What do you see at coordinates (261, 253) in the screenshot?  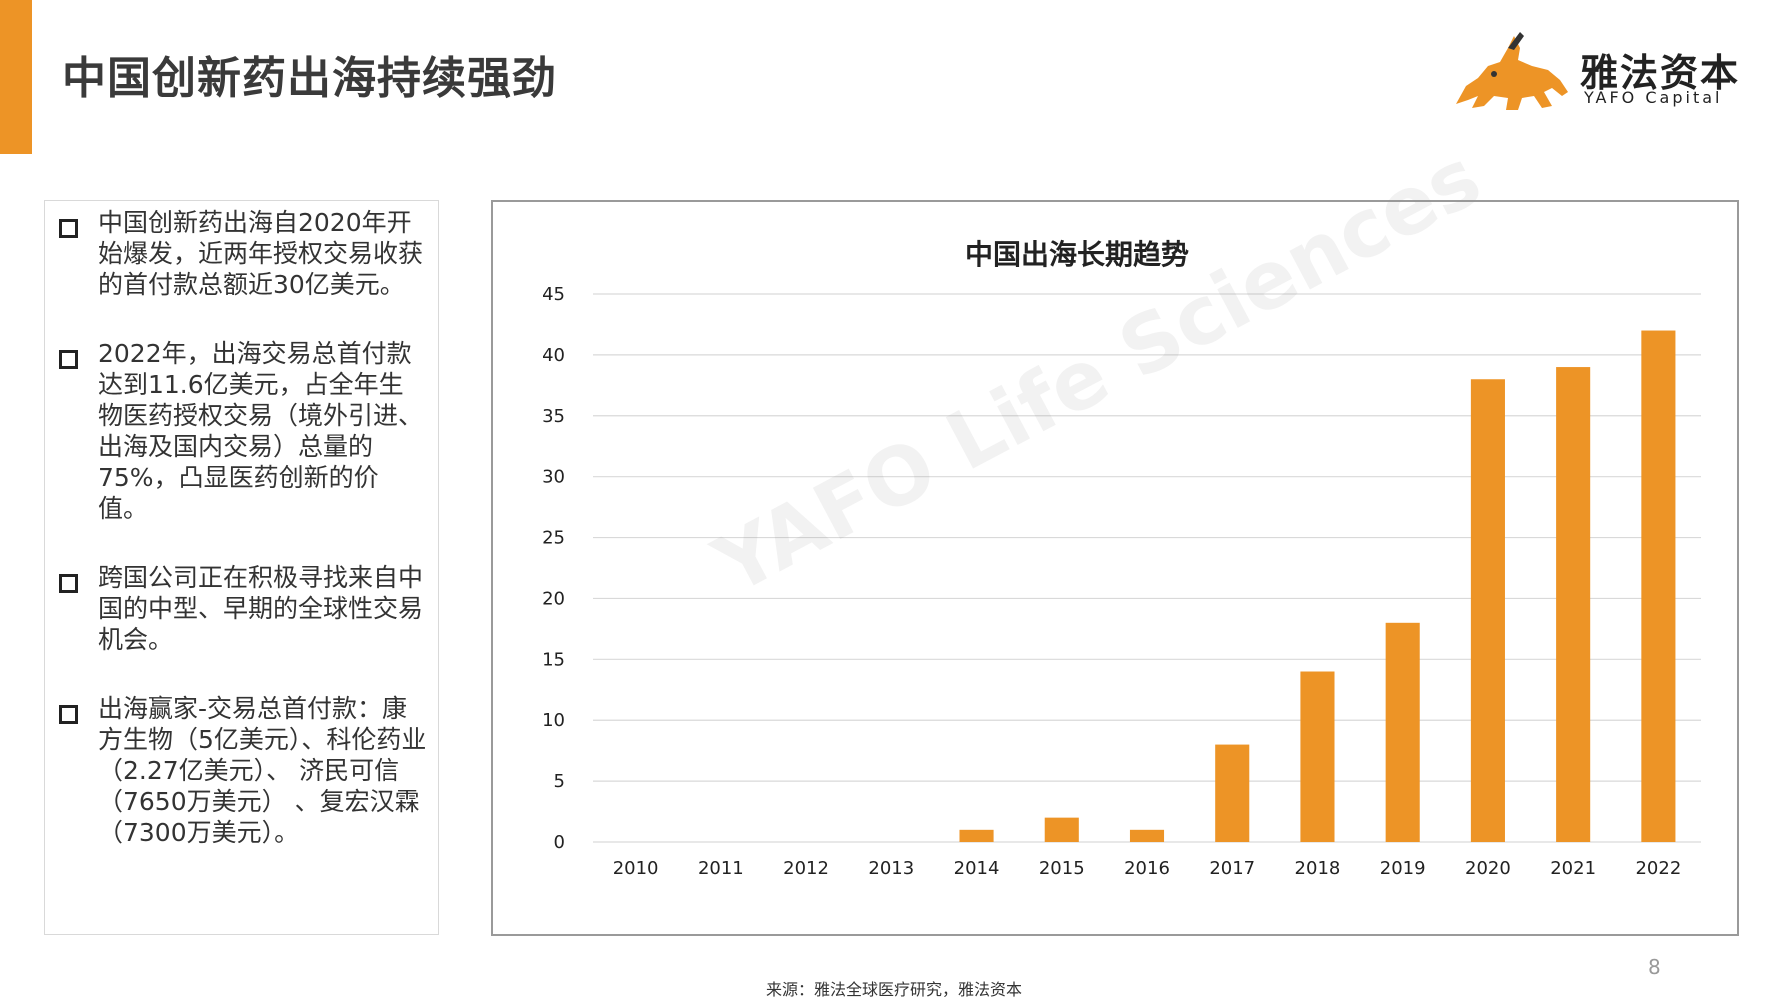 I see `bullet-text: 中国创新药出海自2020年开始爆发，近两年授权交易收获的首付款总额近30亿美元。` at bounding box center [261, 253].